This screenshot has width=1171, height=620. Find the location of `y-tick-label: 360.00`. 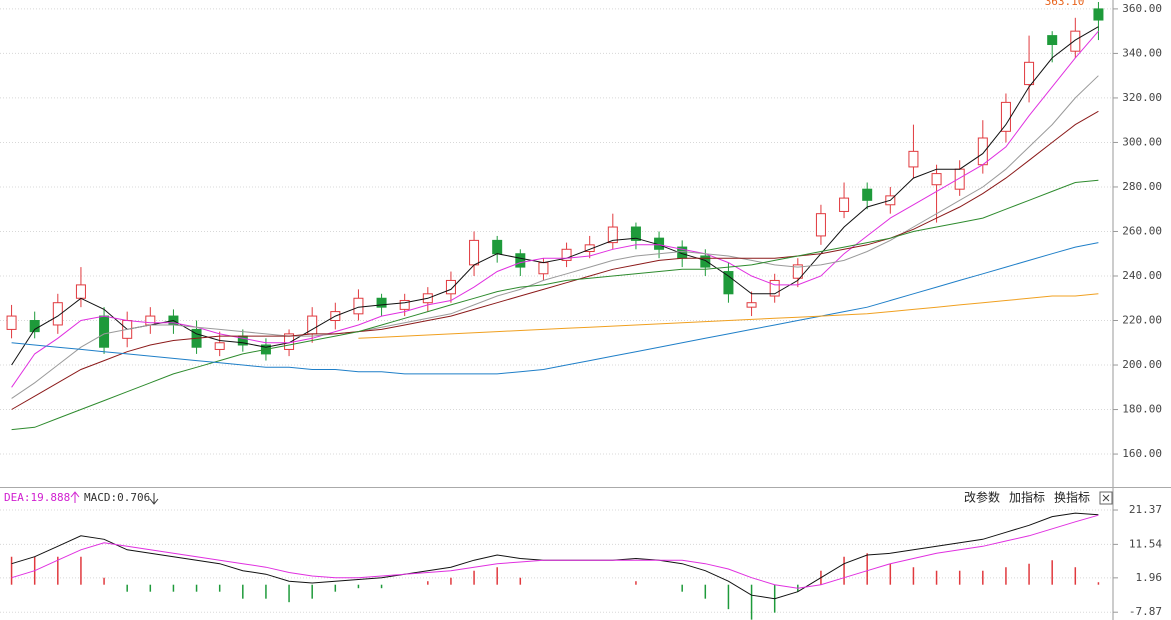

y-tick-label: 360.00 is located at coordinates (1142, 8).